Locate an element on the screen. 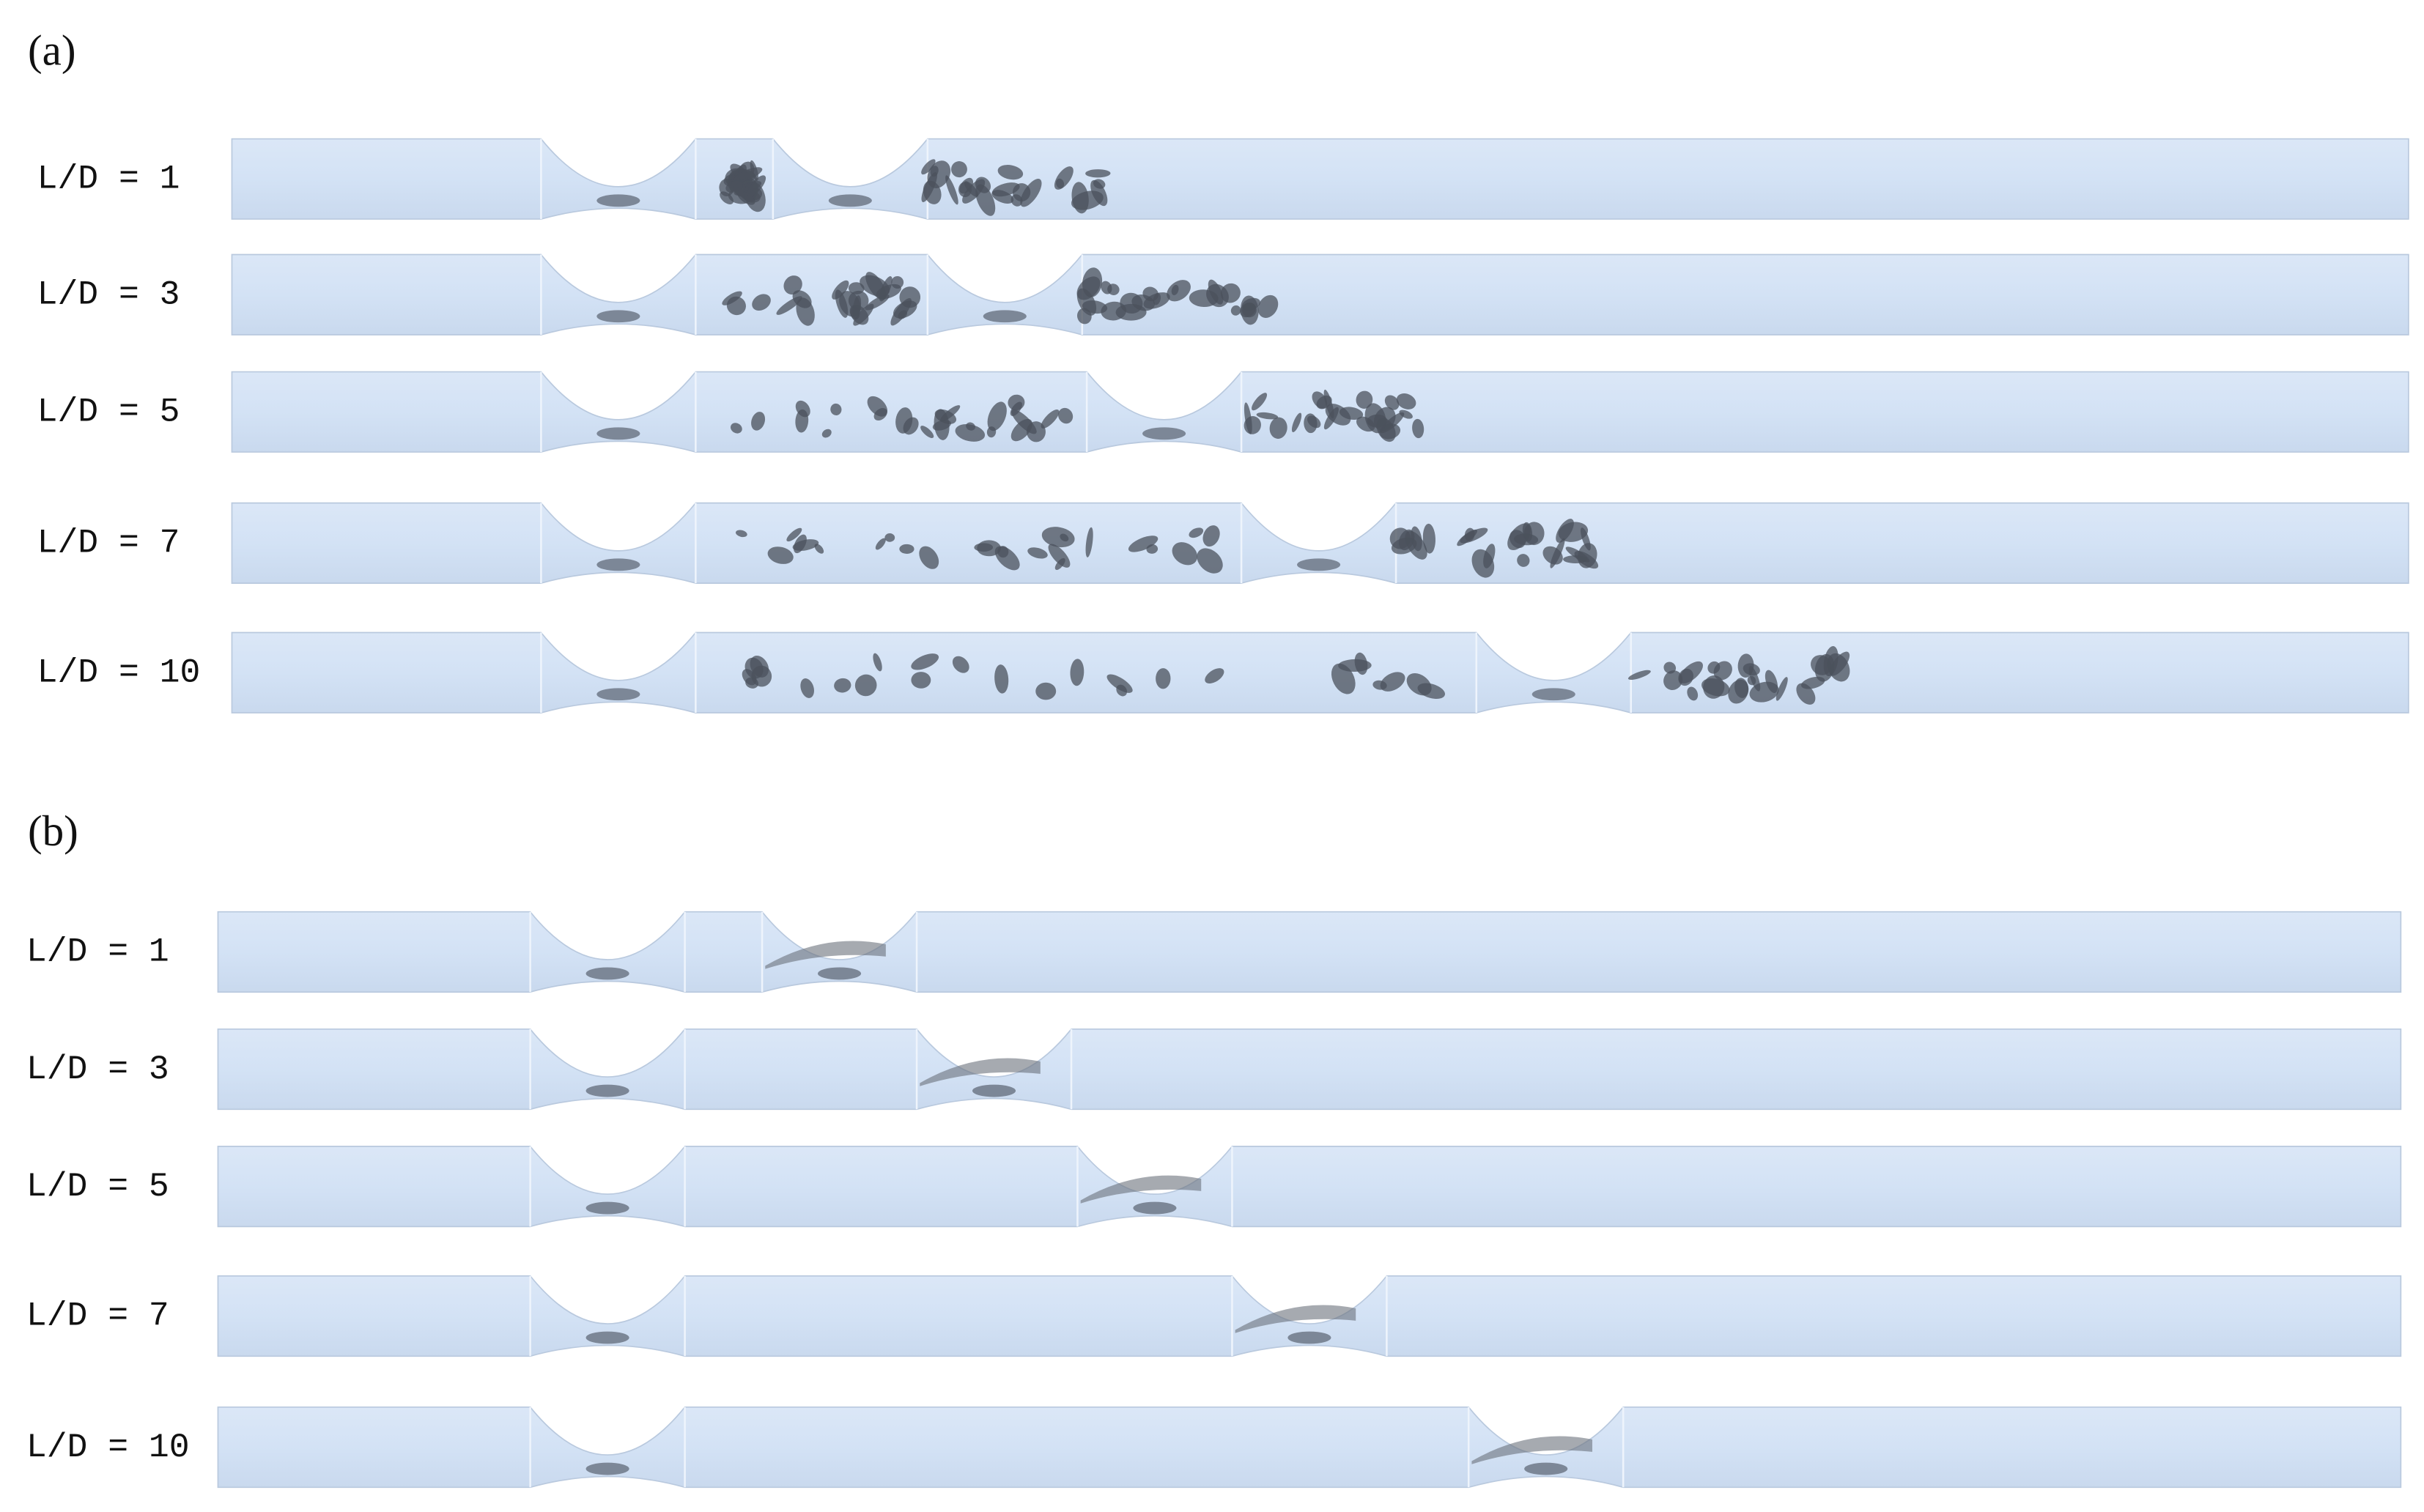 The image size is (2424, 1512). row-label: L/D = 7 is located at coordinates (108, 543).